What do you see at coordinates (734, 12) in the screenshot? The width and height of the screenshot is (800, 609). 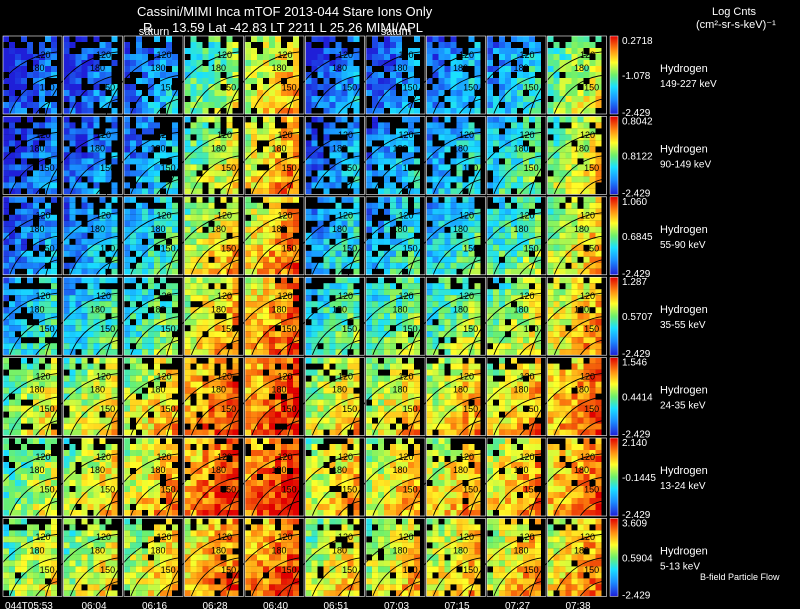 I see `colorbar-title: Log Cnts` at bounding box center [734, 12].